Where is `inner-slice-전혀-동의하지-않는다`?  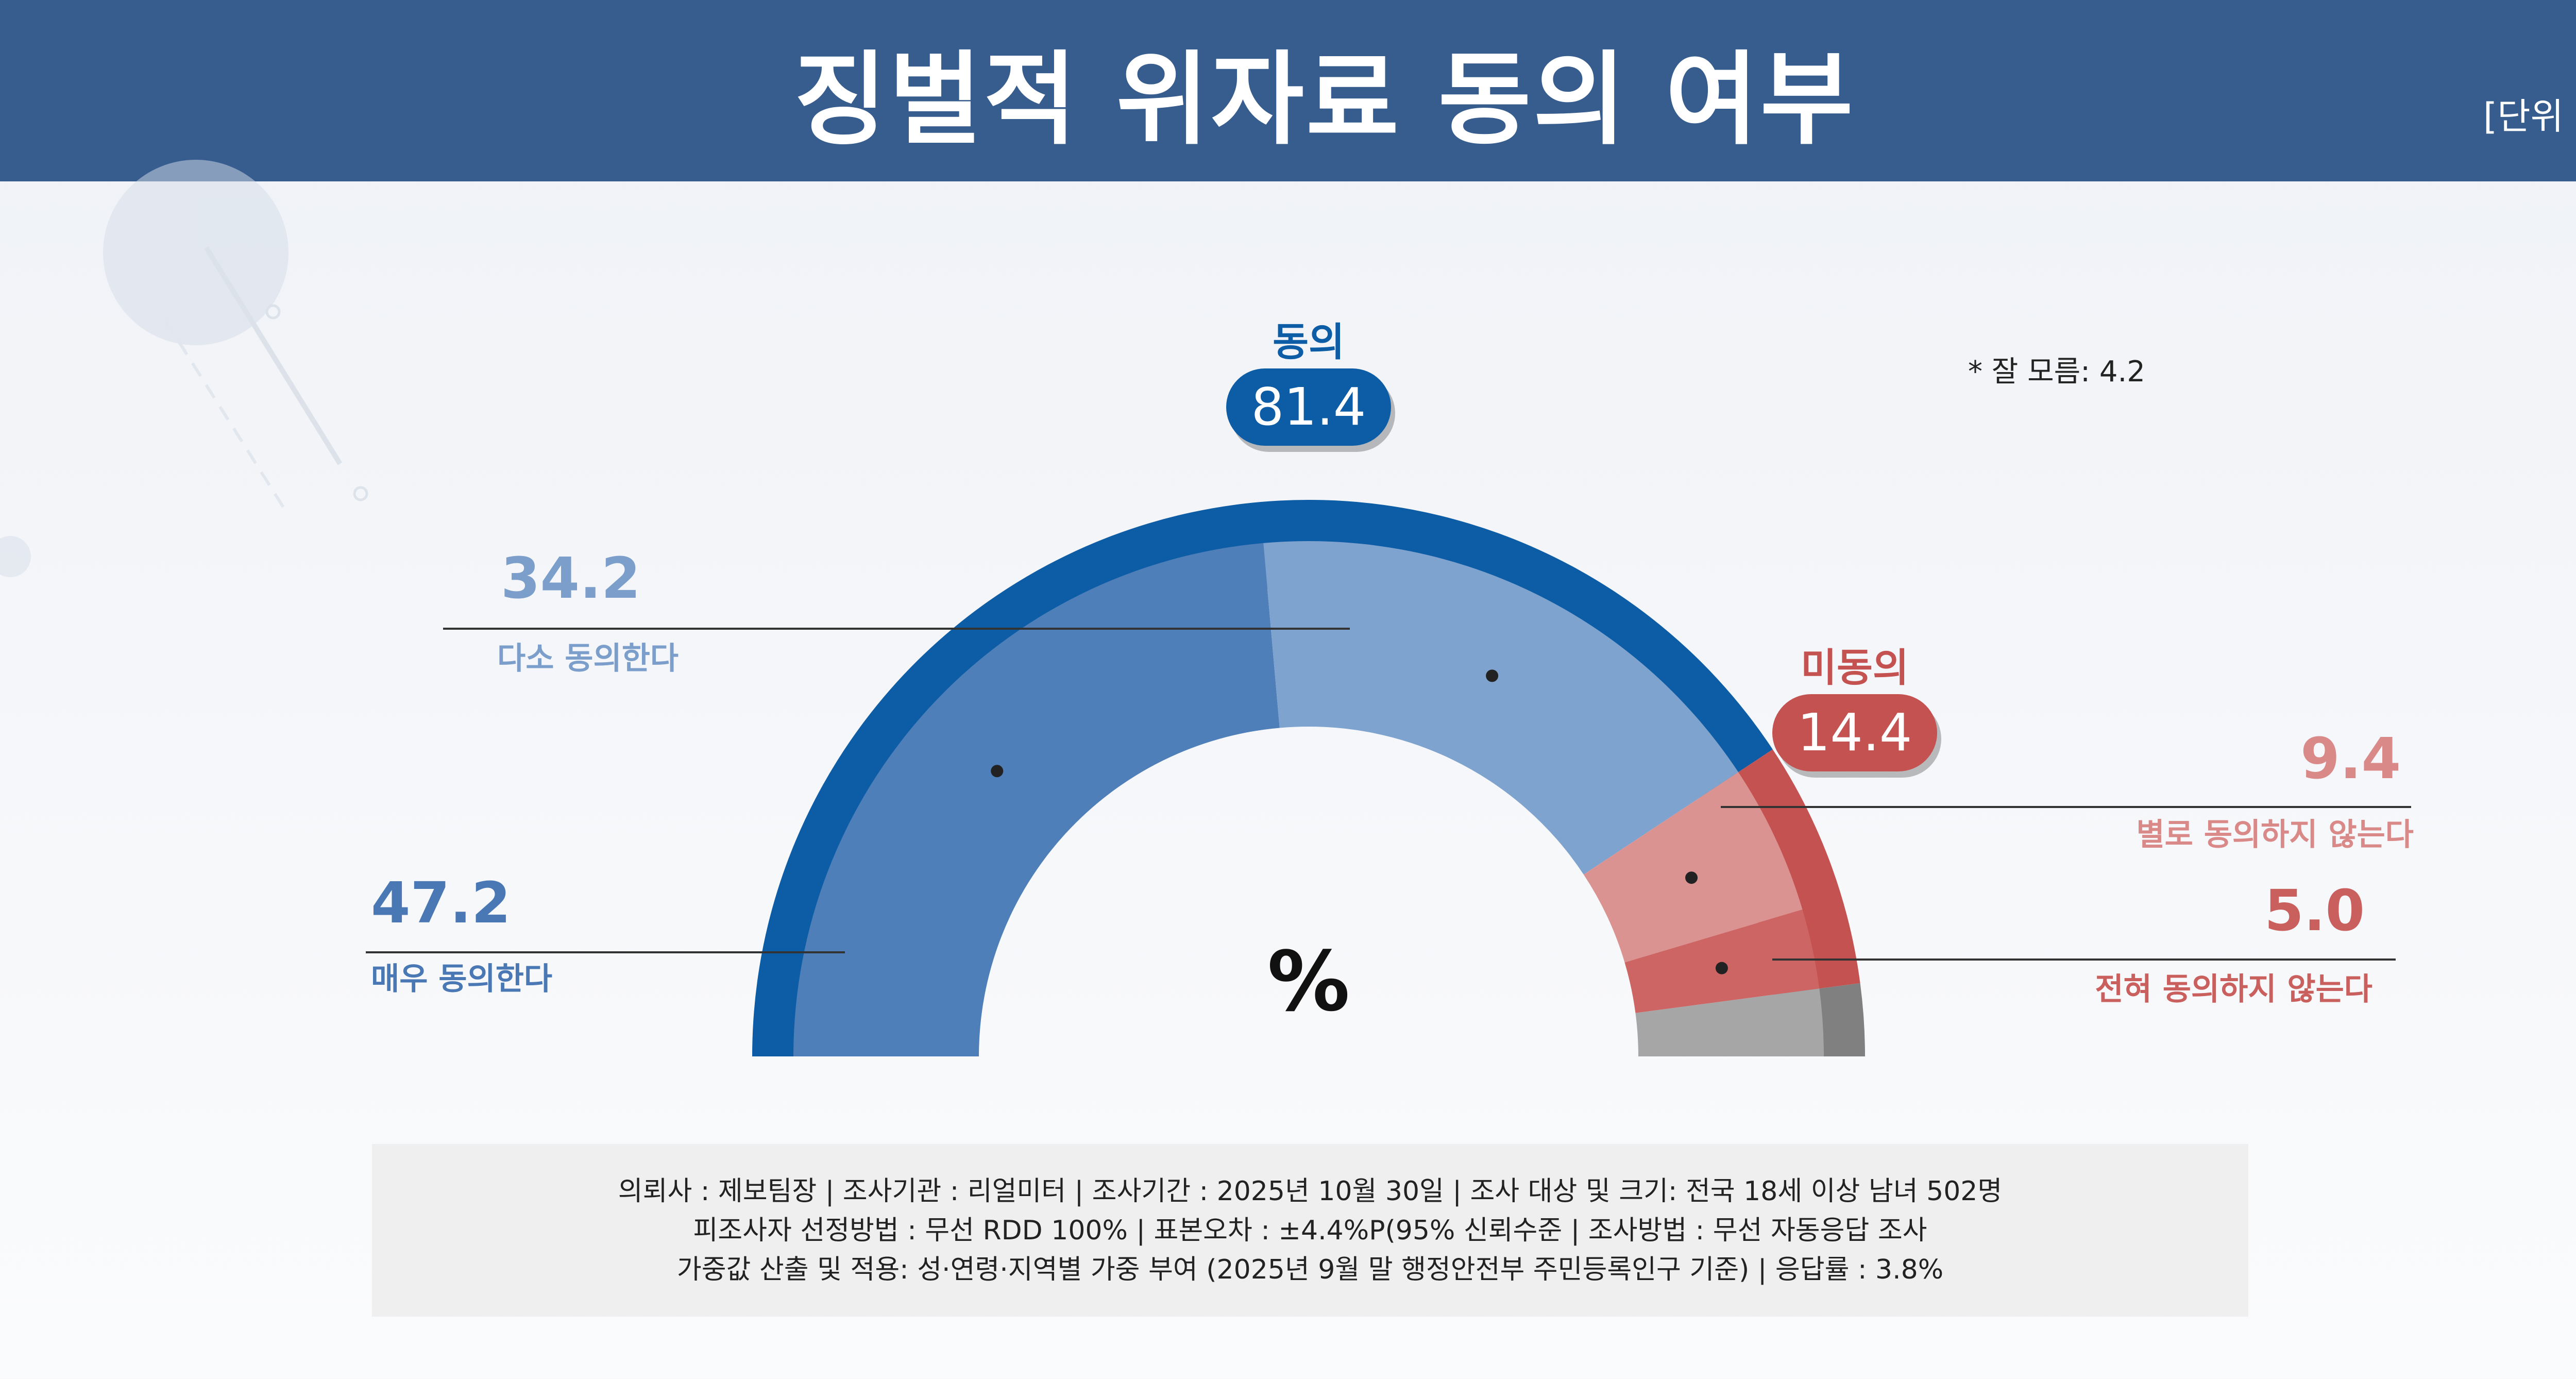 inner-slice-전혀-동의하지-않는다 is located at coordinates (1722, 961).